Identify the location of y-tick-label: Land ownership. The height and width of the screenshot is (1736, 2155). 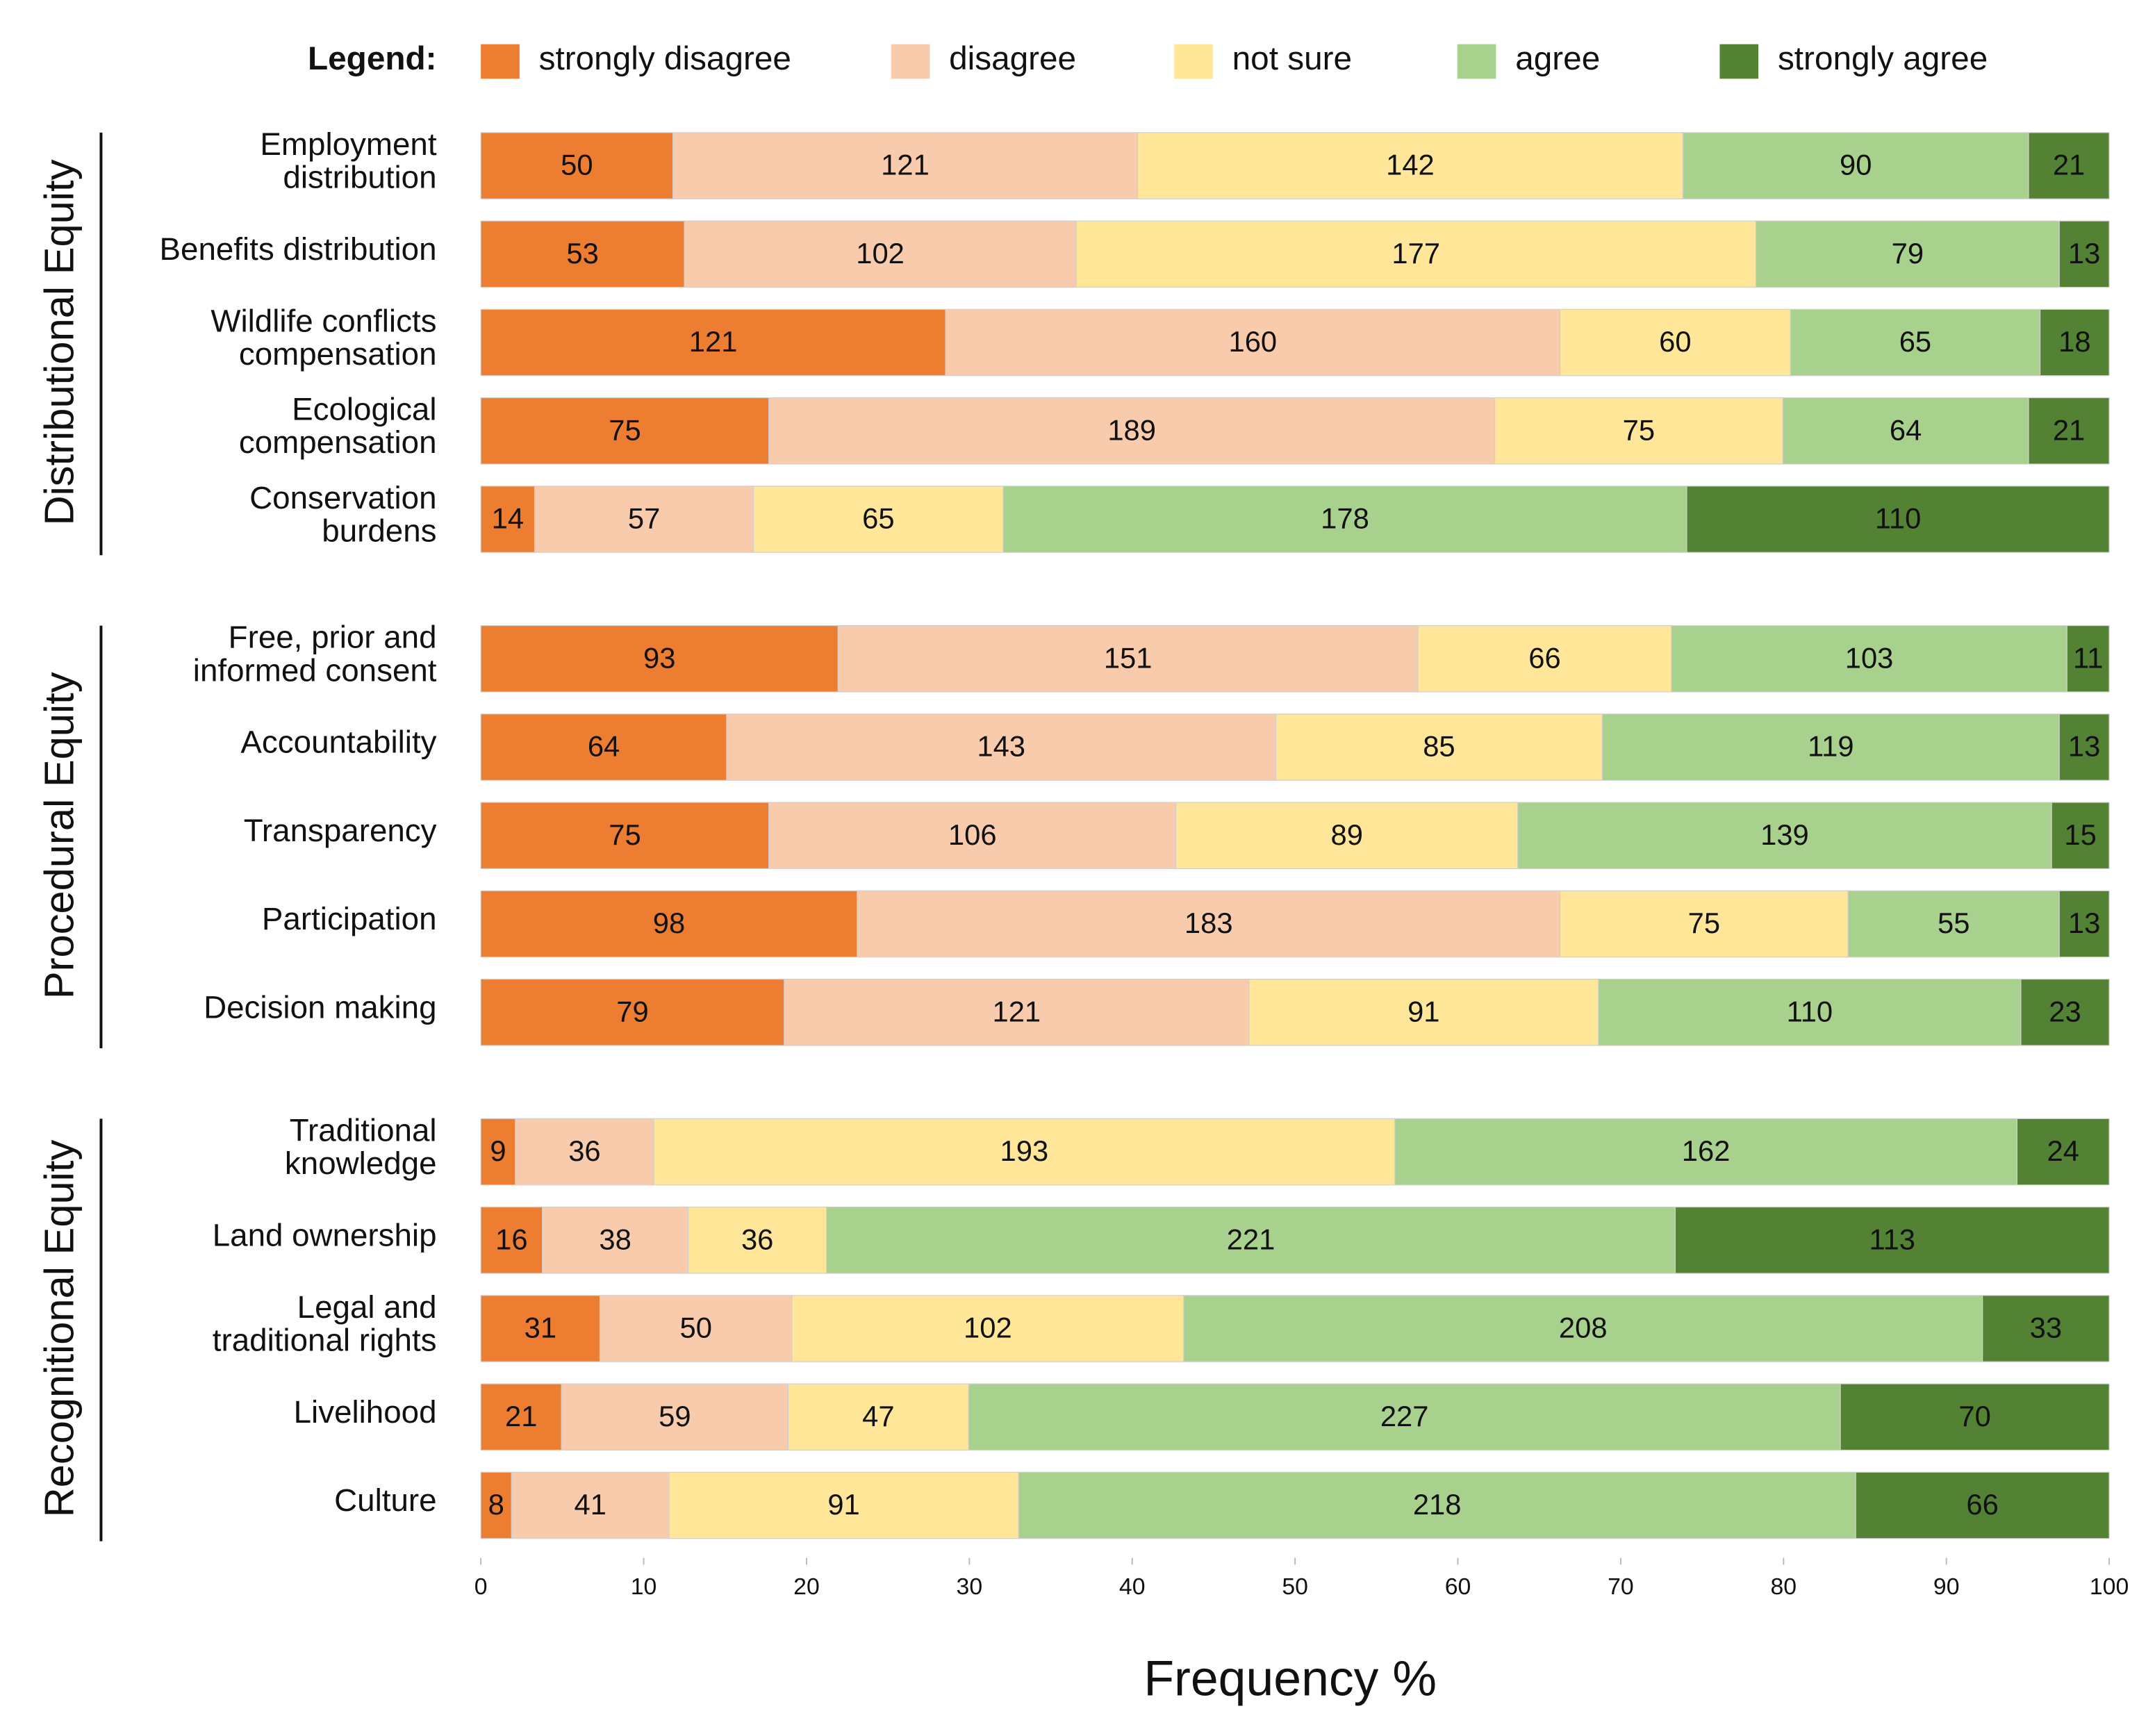
(325, 1235).